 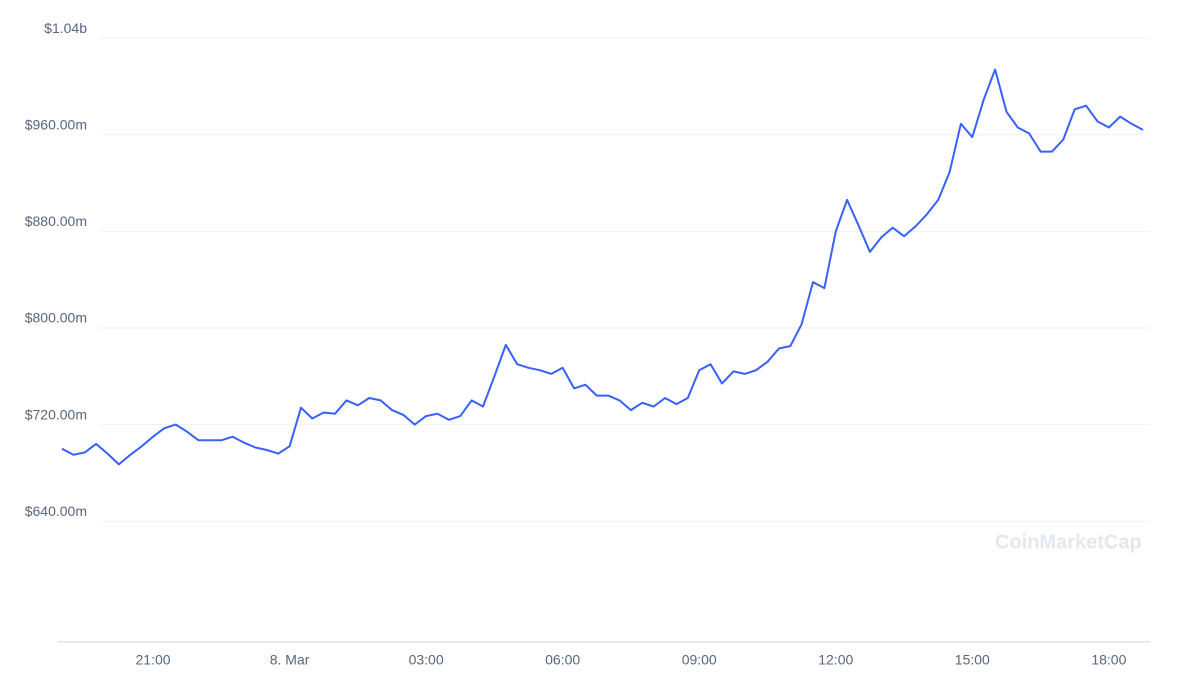 I want to click on y-tick-label: $720.00m, so click(x=56, y=414).